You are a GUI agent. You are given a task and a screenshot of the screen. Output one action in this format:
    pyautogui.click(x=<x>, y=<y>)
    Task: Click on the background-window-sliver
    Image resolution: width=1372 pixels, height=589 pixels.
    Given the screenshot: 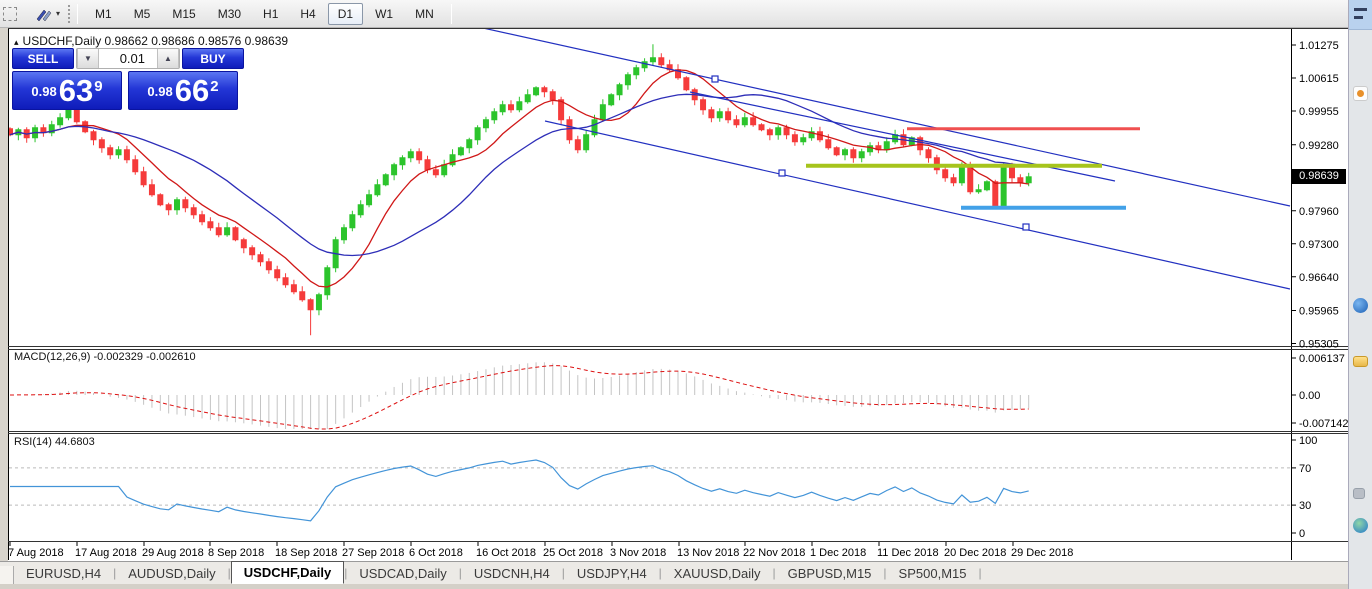 What is the action you would take?
    pyautogui.click(x=1360, y=294)
    